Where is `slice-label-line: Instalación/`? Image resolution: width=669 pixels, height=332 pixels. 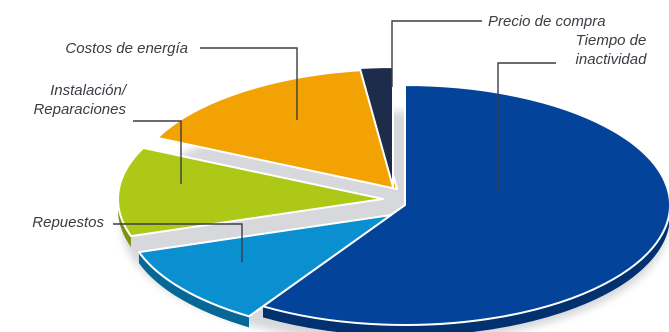
slice-label-line: Instalación/ is located at coordinates (89, 90).